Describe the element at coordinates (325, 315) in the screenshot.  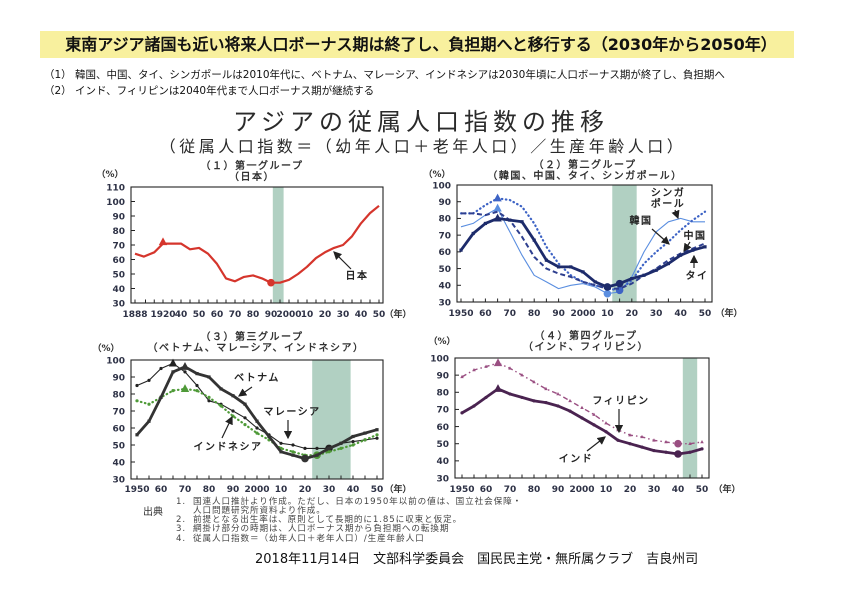
I see `x-tick-label: 20` at that location.